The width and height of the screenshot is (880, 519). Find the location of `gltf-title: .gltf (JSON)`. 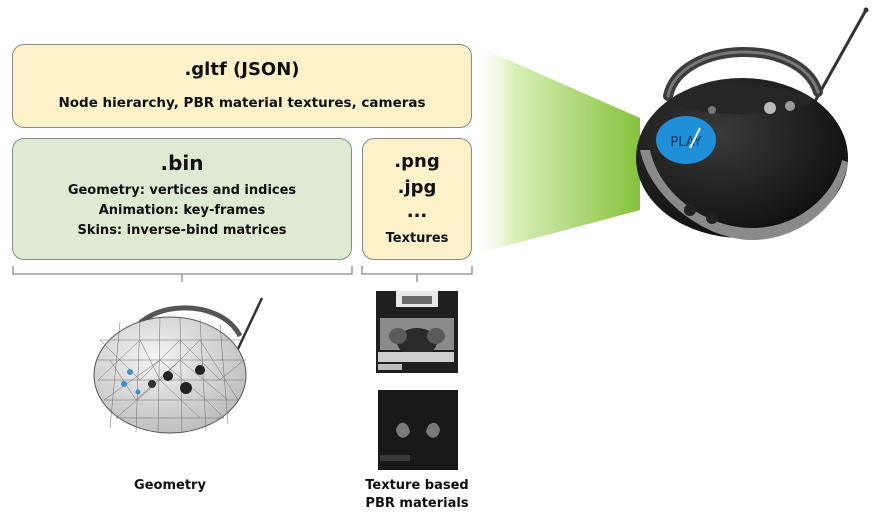

gltf-title: .gltf (JSON) is located at coordinates (242, 69).